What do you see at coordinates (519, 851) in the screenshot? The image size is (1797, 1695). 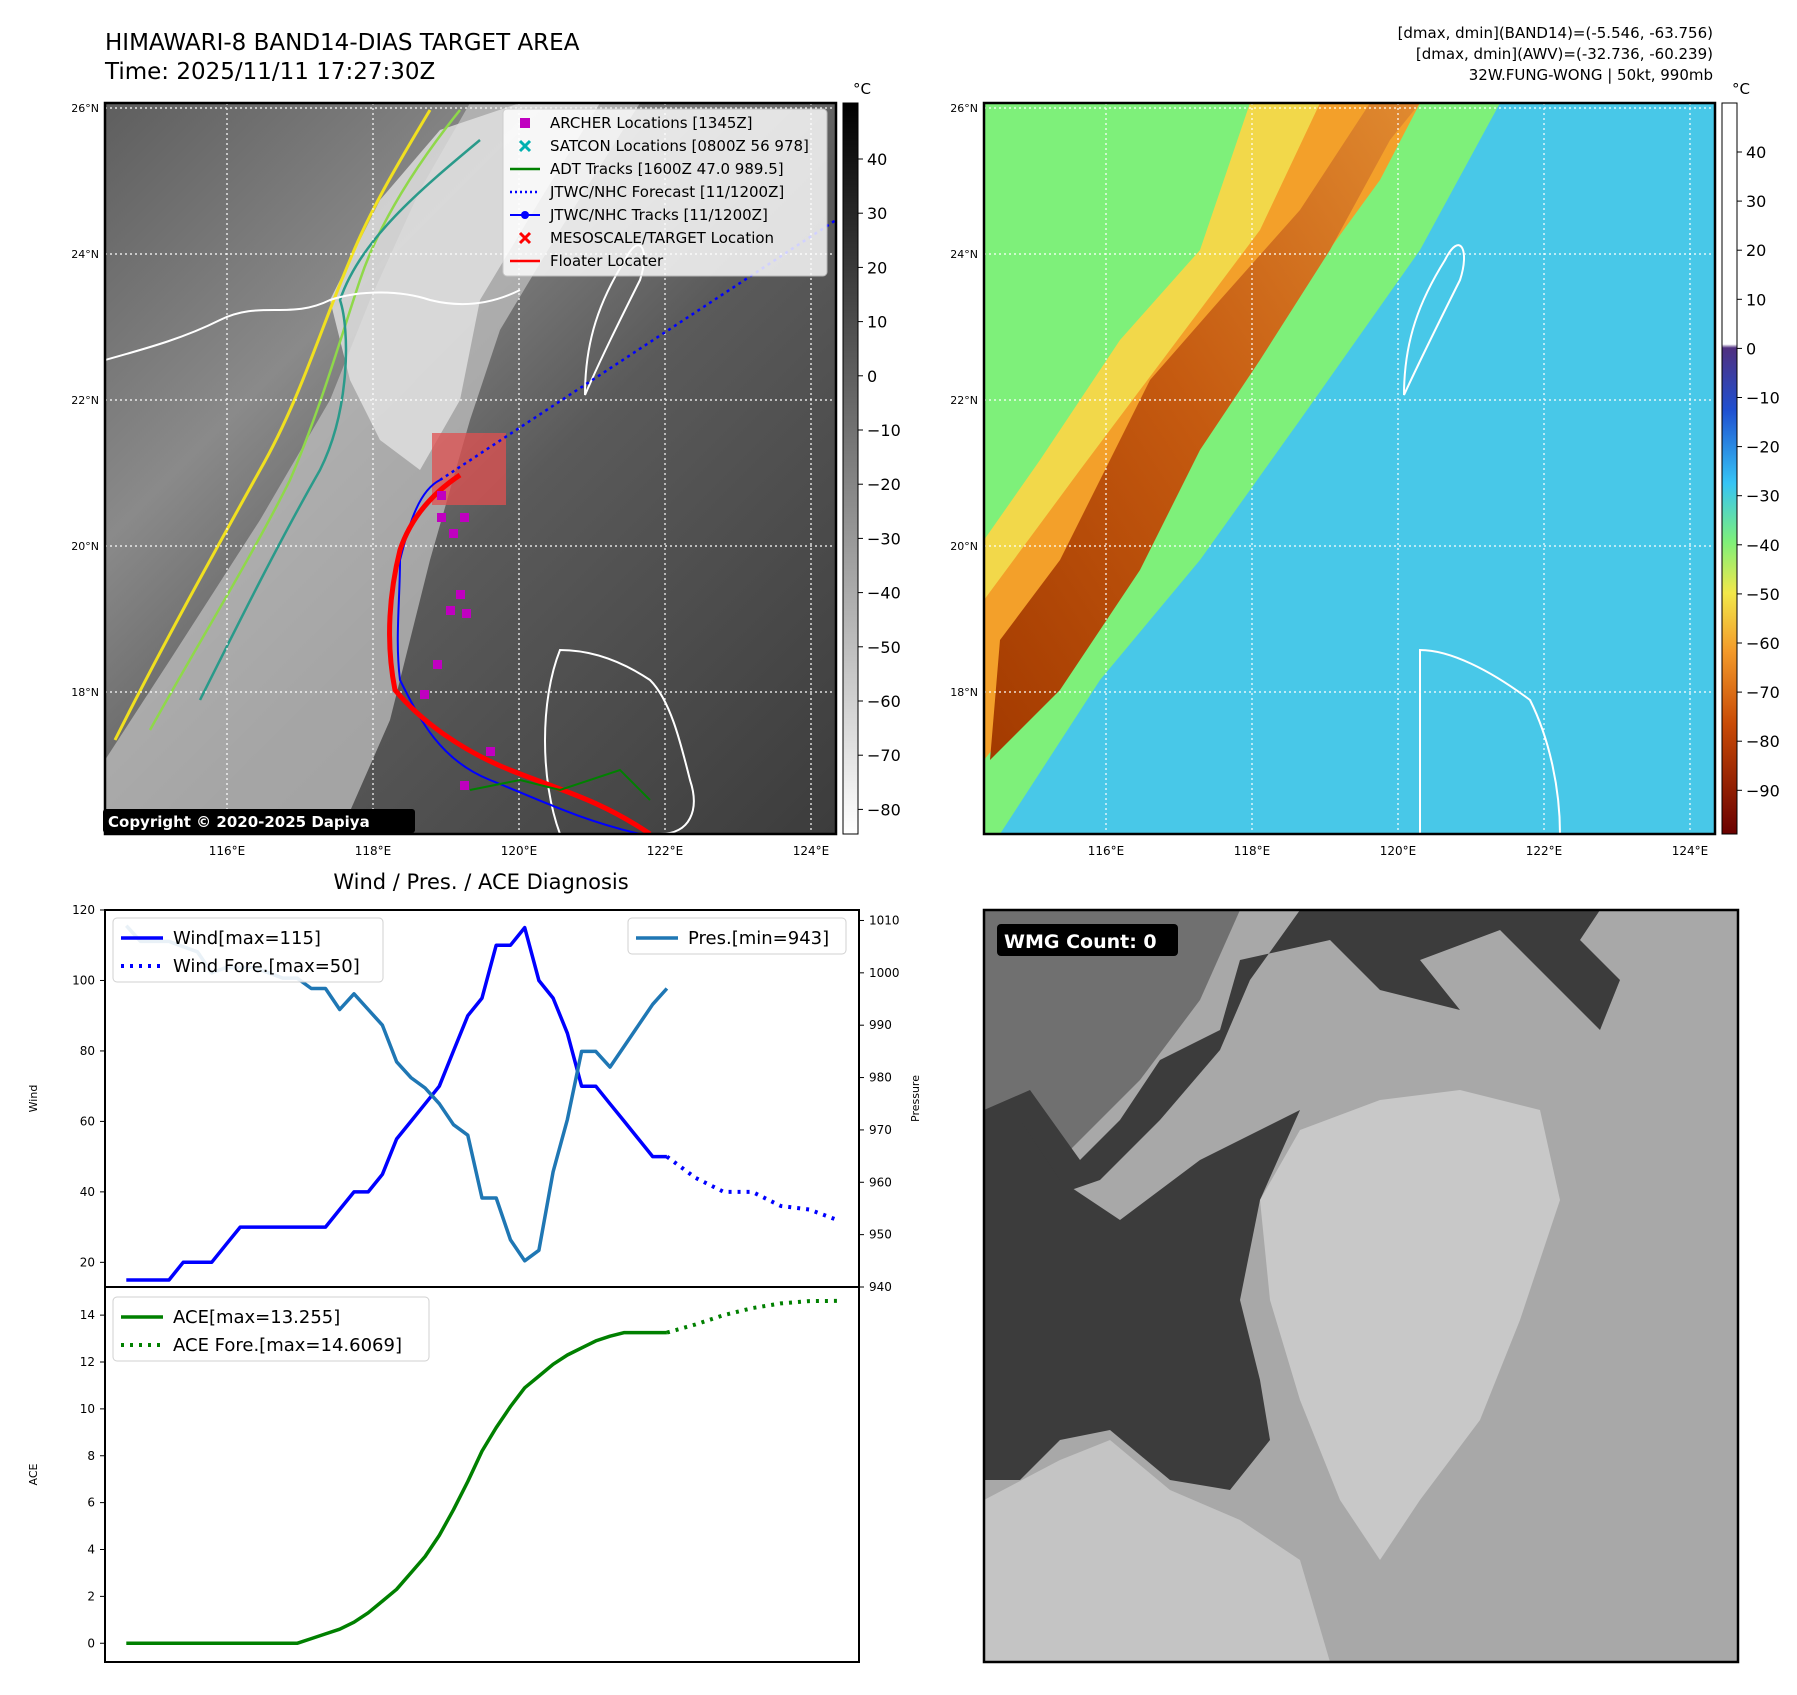 I see `lon-tick-label: 120°E` at bounding box center [519, 851].